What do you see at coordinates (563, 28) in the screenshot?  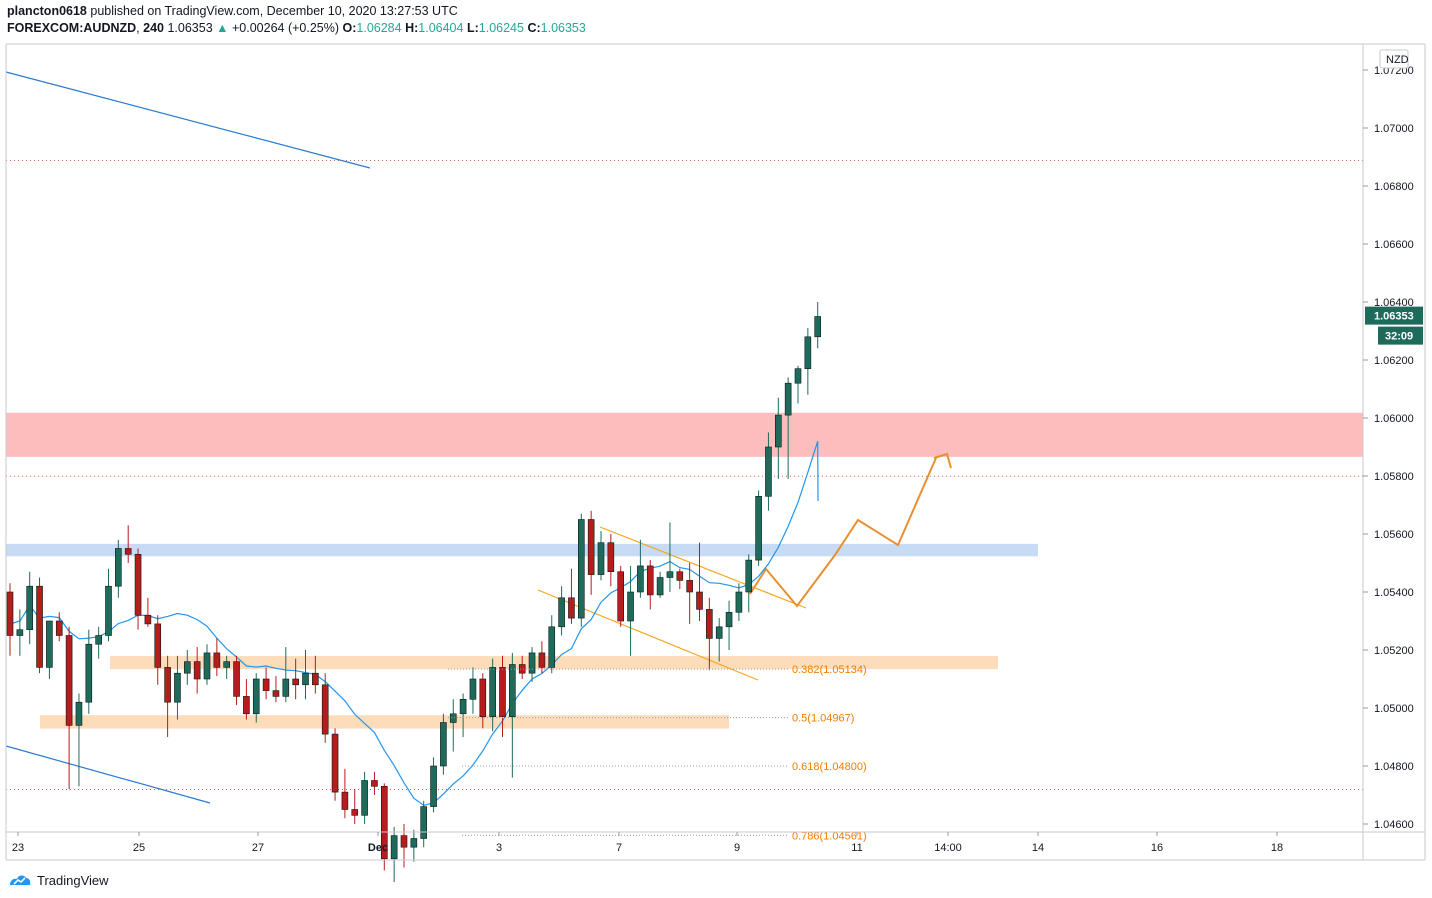 I see `close-value: 1.06353` at bounding box center [563, 28].